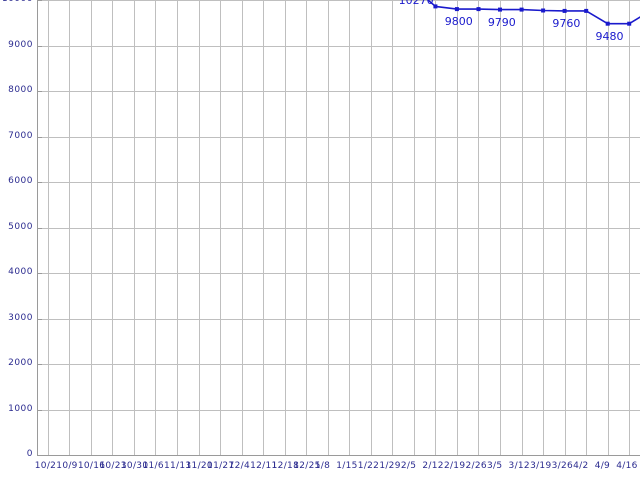  What do you see at coordinates (433, 466) in the screenshot?
I see `x-axis-tick-label: 2/12` at bounding box center [433, 466].